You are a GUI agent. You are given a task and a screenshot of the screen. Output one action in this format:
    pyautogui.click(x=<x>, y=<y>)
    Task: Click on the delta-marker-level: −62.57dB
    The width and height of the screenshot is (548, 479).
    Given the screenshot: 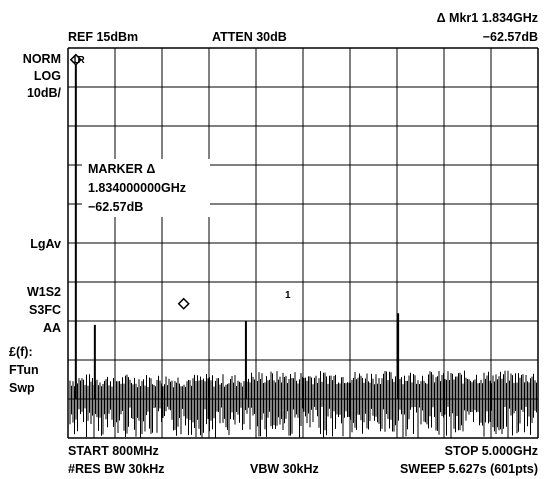 What is the action you would take?
    pyautogui.click(x=510, y=37)
    